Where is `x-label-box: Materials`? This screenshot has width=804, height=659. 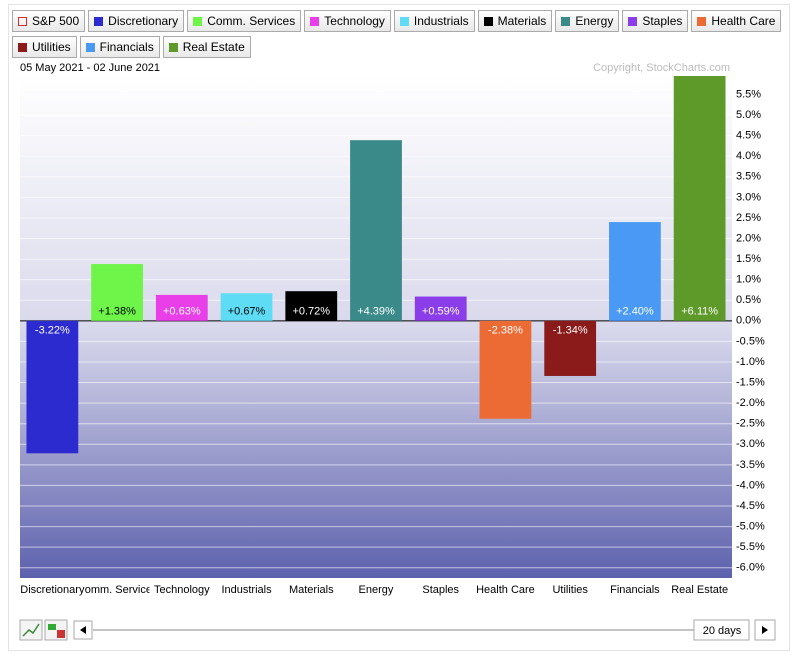 x-label-box: Materials is located at coordinates (311, 590).